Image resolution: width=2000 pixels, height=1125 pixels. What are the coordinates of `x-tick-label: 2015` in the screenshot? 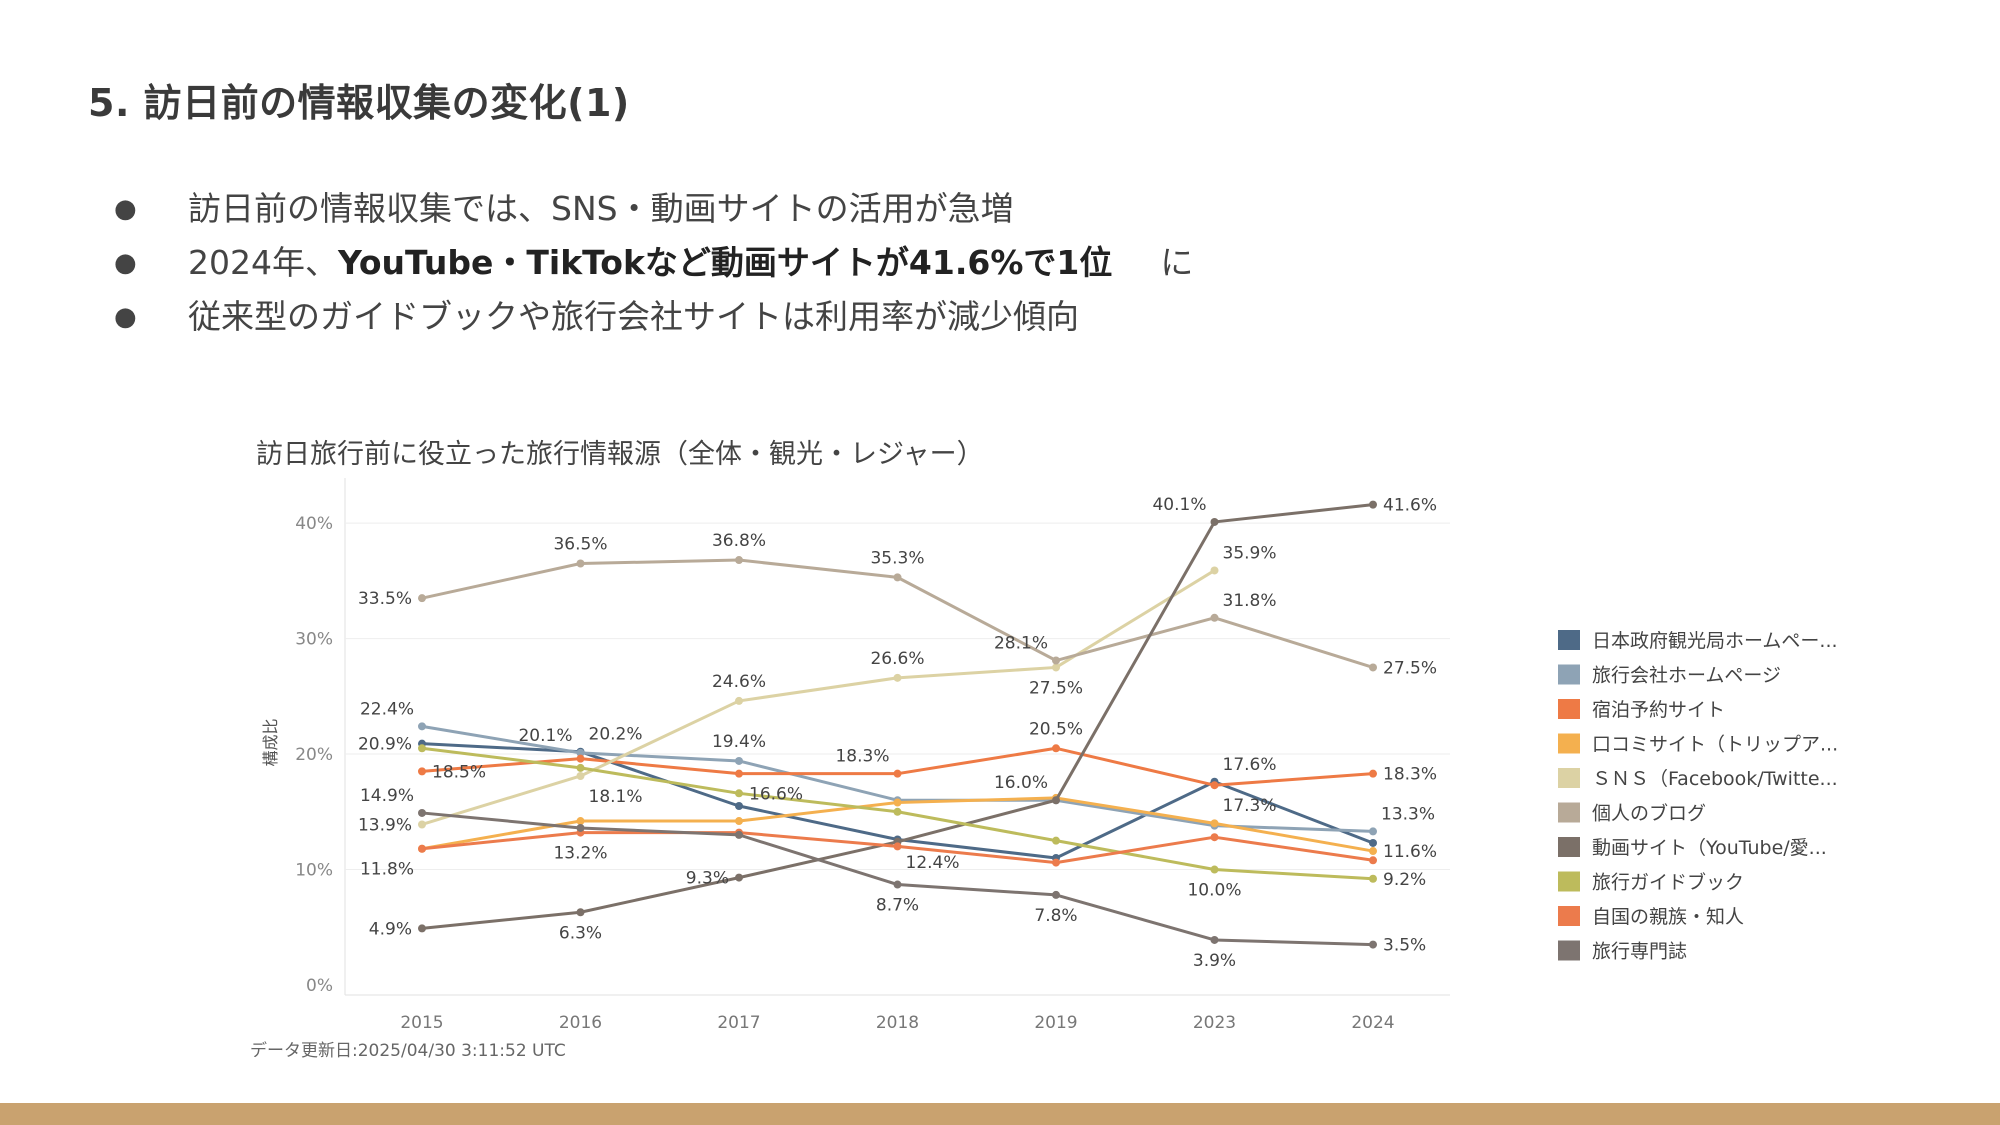 It's located at (421, 1023).